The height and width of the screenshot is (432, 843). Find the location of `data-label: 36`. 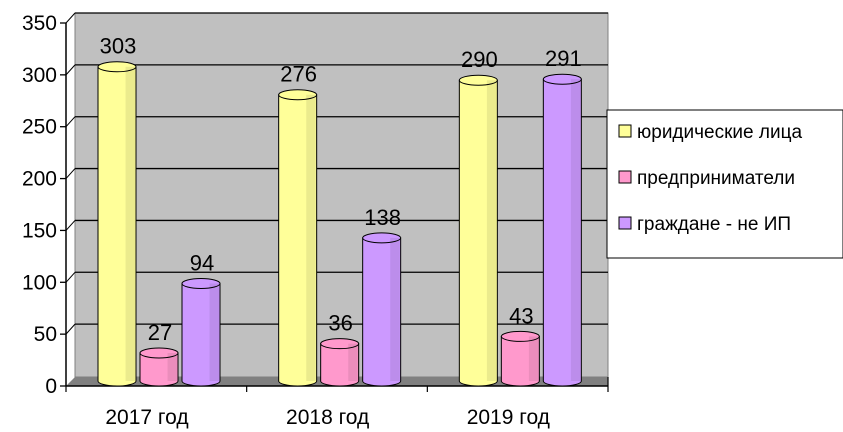

data-label: 36 is located at coordinates (340, 323).